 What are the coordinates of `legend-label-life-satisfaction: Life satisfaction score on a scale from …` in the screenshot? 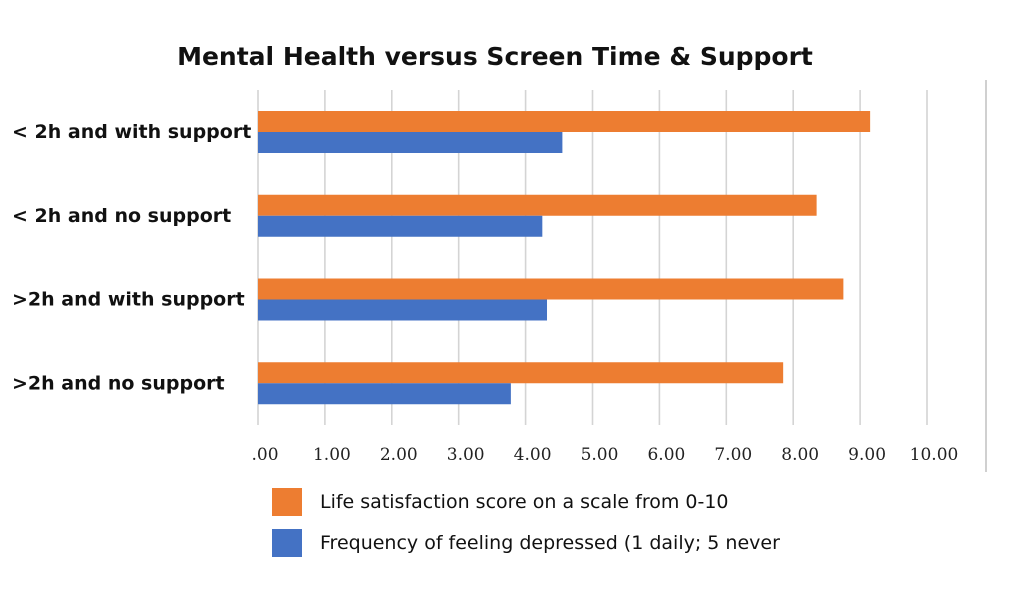 It's located at (524, 502).